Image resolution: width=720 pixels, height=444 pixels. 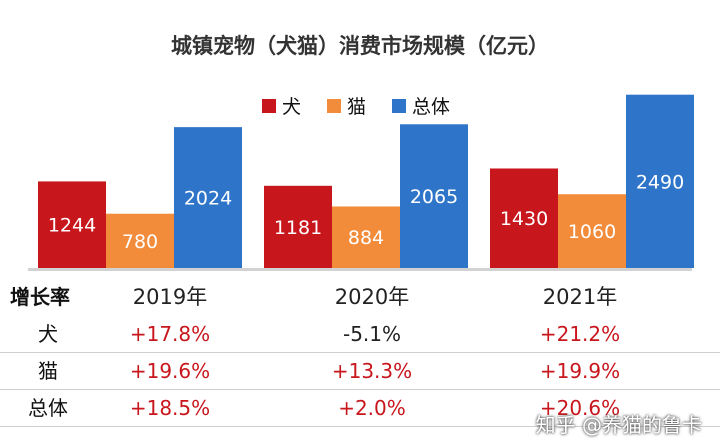 I want to click on bar-total-2019年, so click(x=208, y=197).